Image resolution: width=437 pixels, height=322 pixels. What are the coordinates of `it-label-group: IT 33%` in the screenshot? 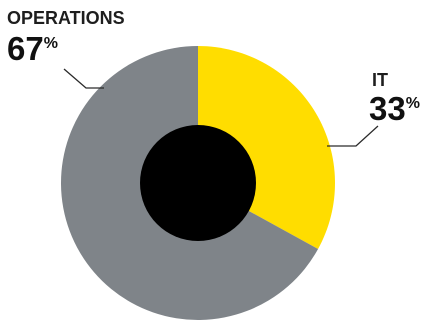 It's located at (373, 108).